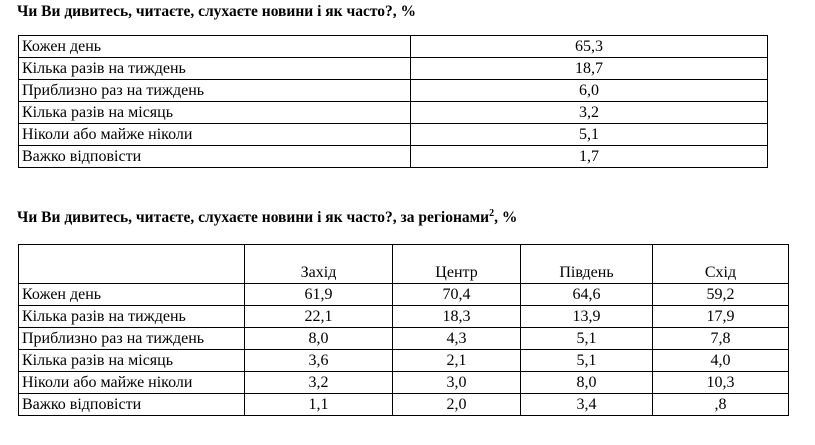 This screenshot has height=445, width=815. Describe the element at coordinates (586, 264) in the screenshot. I see `header-cell-south: Південь` at that location.